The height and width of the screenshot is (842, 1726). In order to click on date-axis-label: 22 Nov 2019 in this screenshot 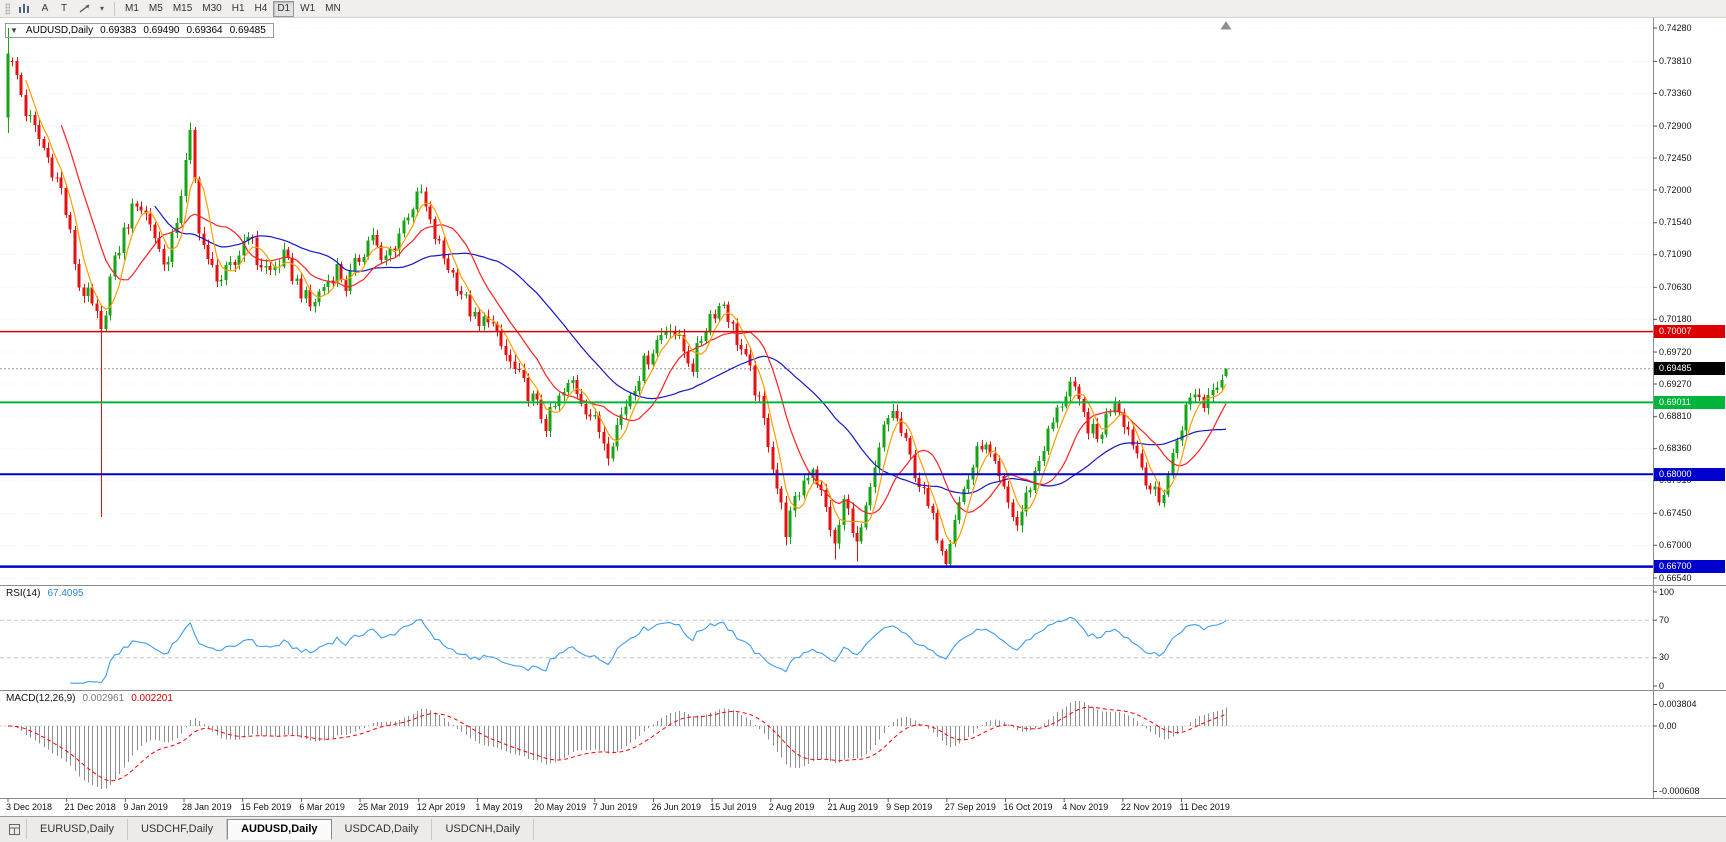, I will do `click(1146, 807)`.